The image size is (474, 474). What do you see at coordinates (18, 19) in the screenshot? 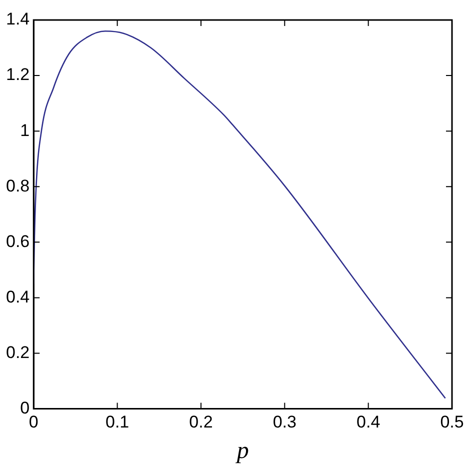
I see `y-tick-label: 1.4` at bounding box center [18, 19].